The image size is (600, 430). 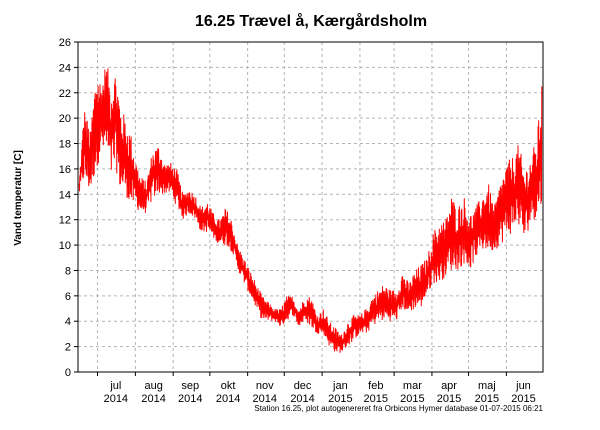 What do you see at coordinates (340, 386) in the screenshot?
I see `x-tick-month: jan` at bounding box center [340, 386].